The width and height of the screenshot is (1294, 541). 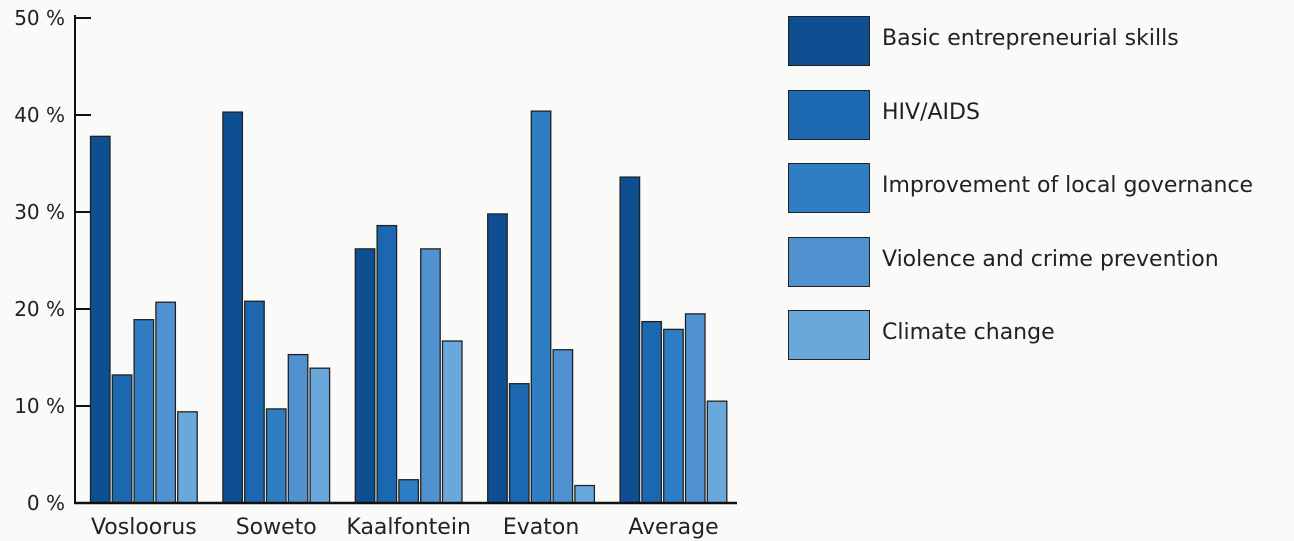 I want to click on x-category-label: Vosloorus, so click(x=144, y=527).